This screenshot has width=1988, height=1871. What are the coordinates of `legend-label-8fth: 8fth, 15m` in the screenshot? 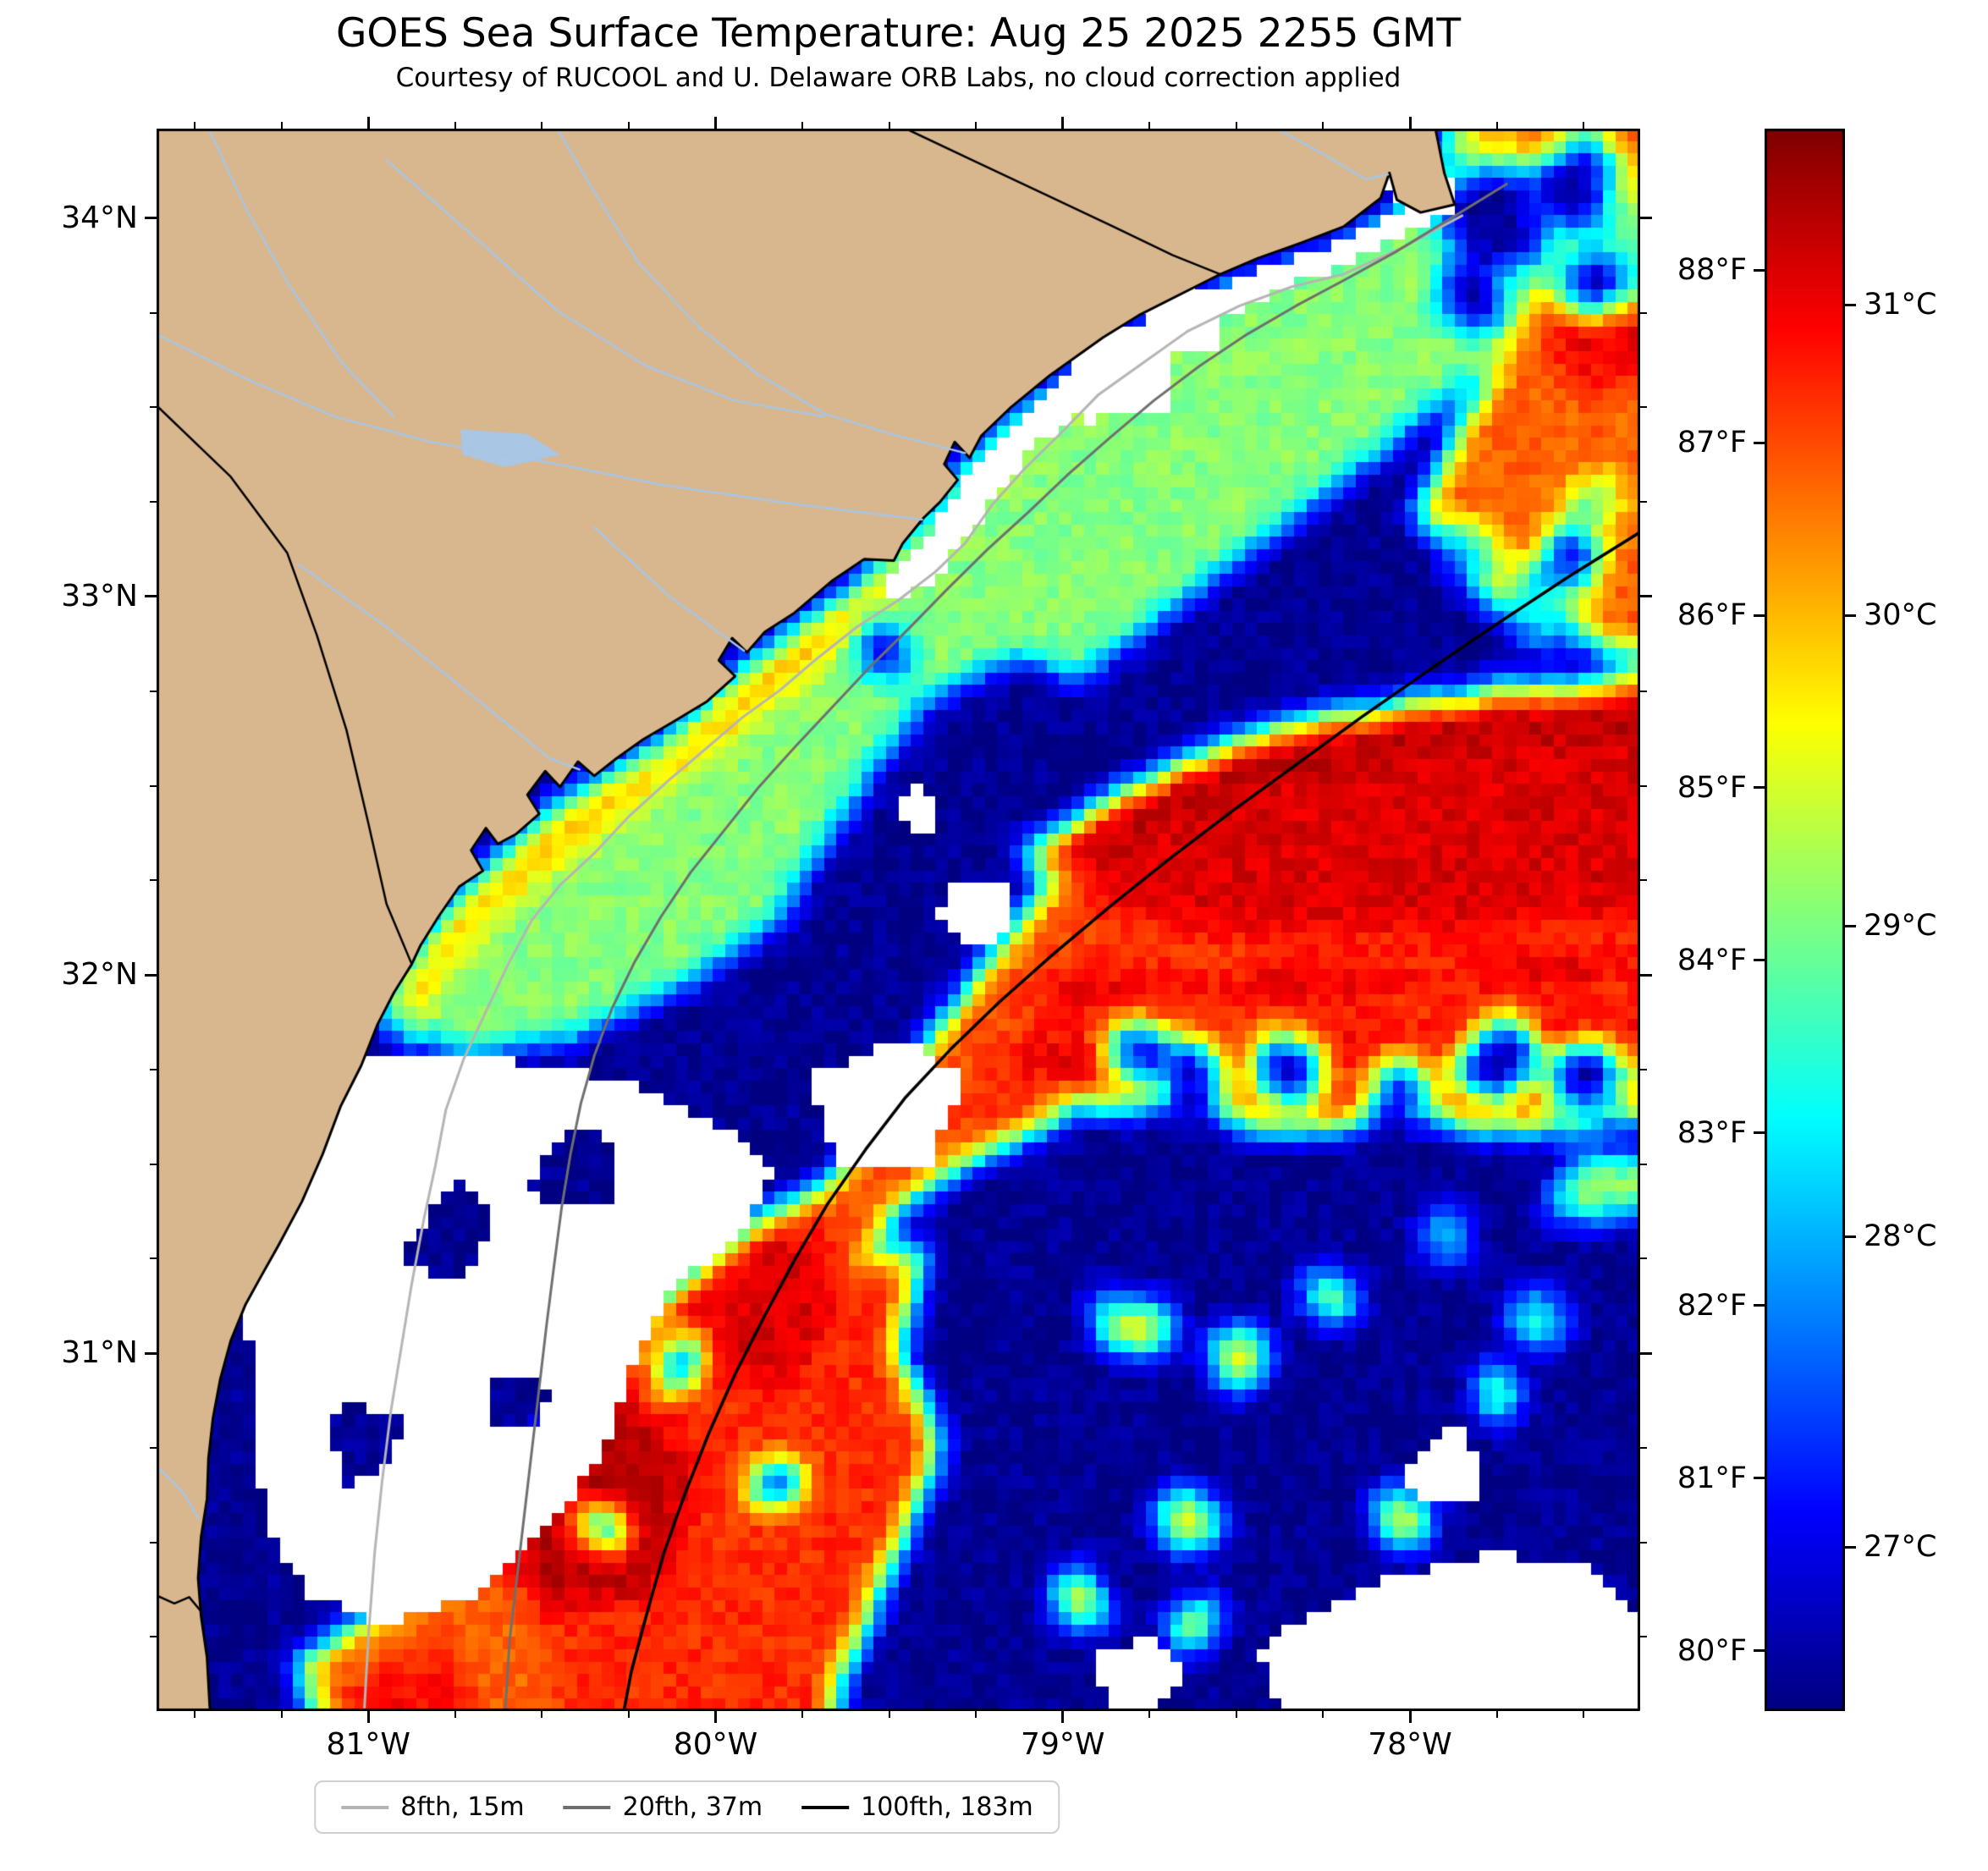 It's located at (462, 1807).